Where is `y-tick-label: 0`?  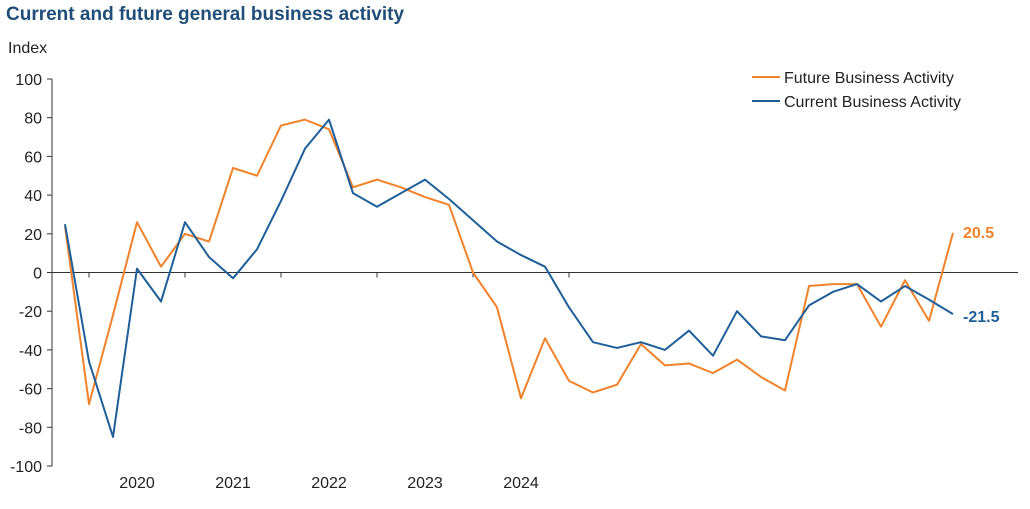
y-tick-label: 0 is located at coordinates (37, 274).